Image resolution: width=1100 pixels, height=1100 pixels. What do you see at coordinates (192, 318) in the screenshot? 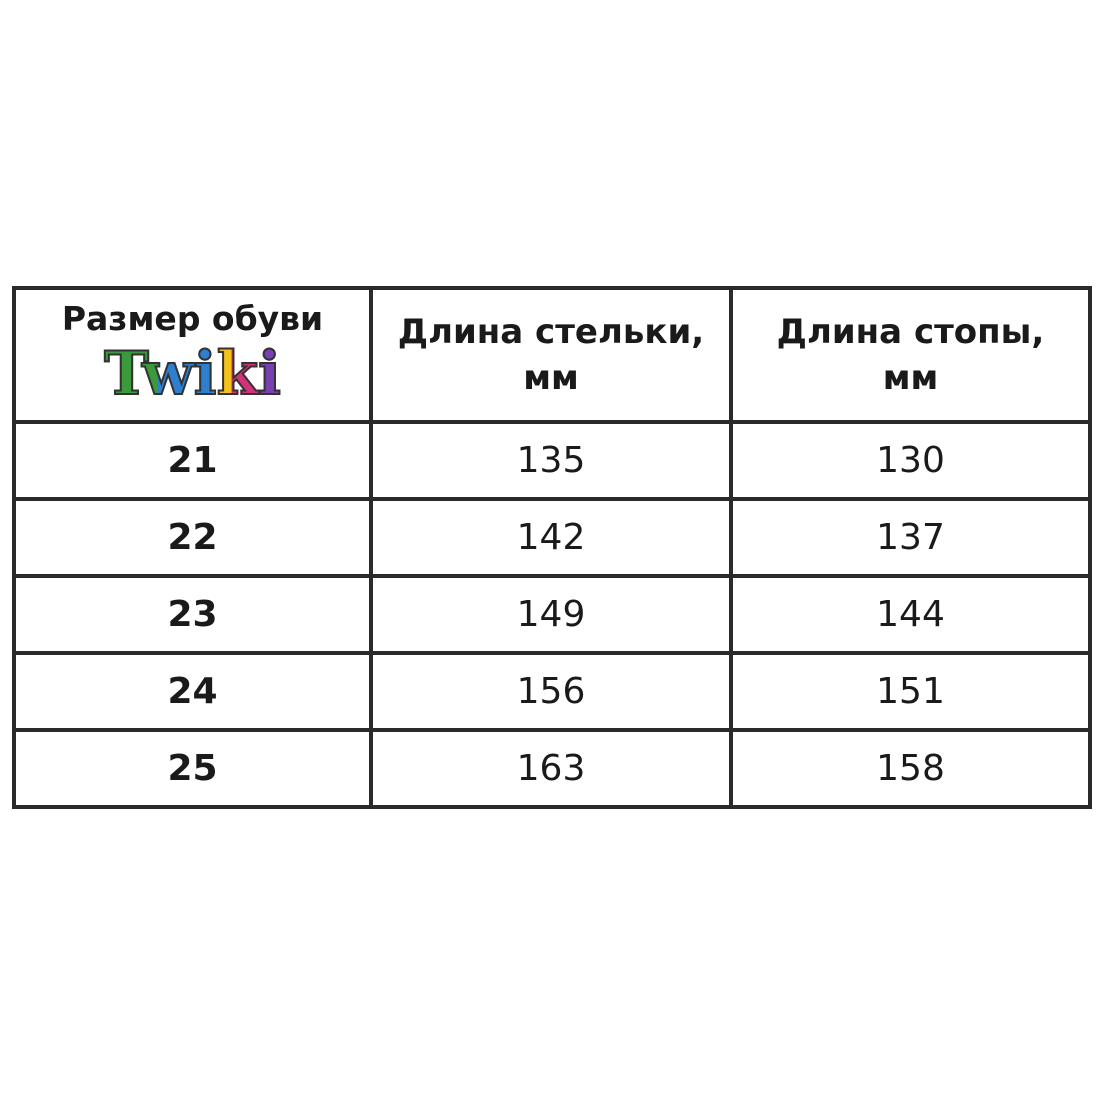
I see `size-title: Размер обуви` at bounding box center [192, 318].